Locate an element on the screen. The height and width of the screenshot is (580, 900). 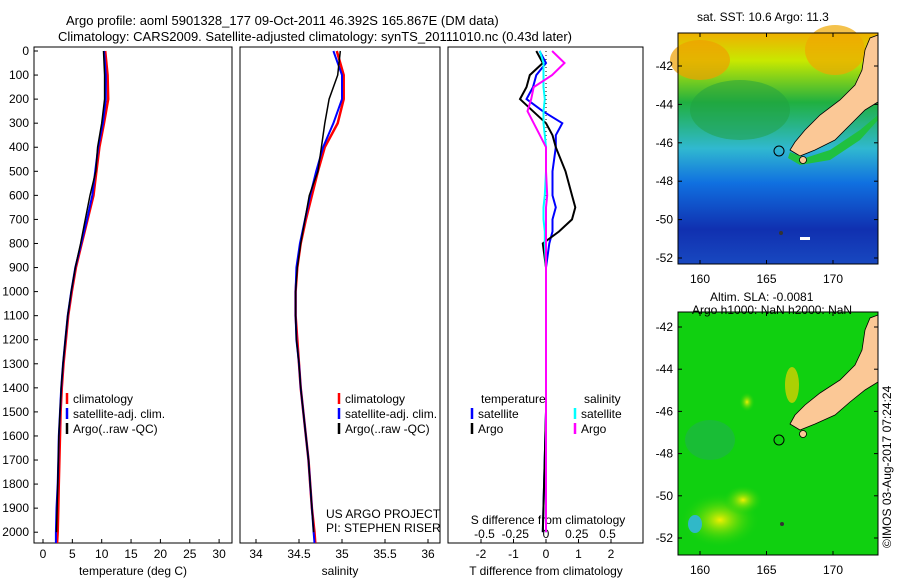
sst-map is located at coordinates (774, 145).